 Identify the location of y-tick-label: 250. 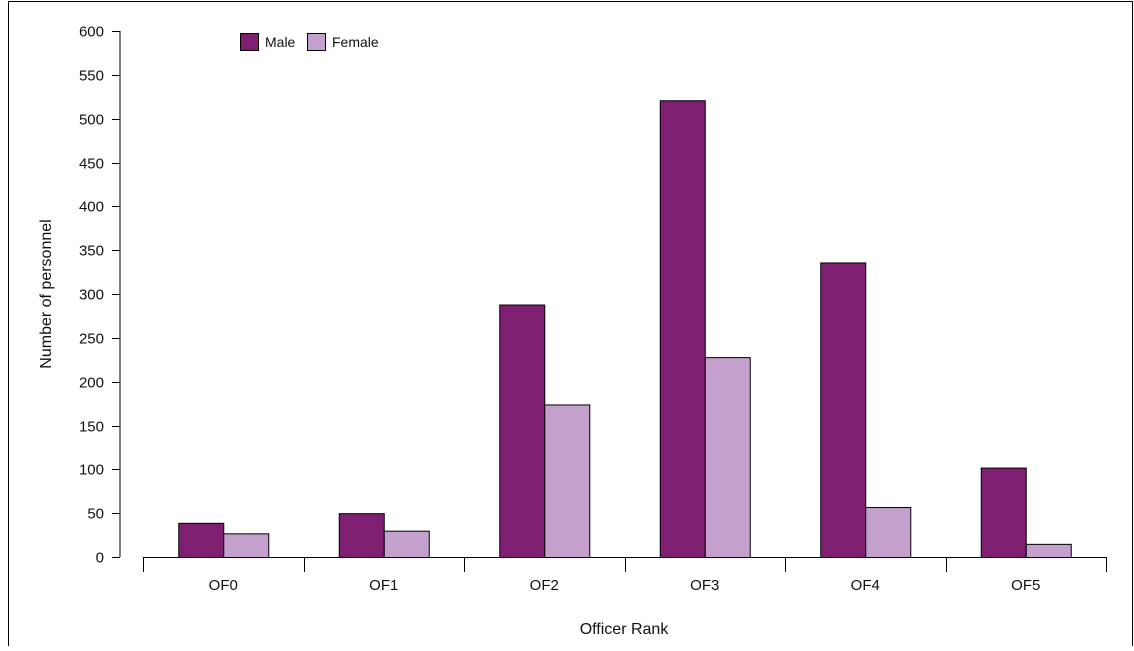
(91, 339).